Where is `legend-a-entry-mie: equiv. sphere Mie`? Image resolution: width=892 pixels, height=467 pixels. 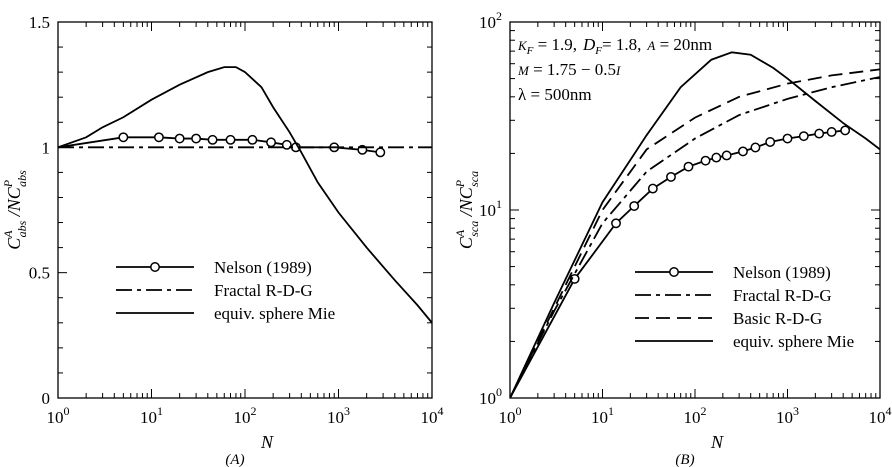 legend-a-entry-mie: equiv. sphere Mie is located at coordinates (274, 313).